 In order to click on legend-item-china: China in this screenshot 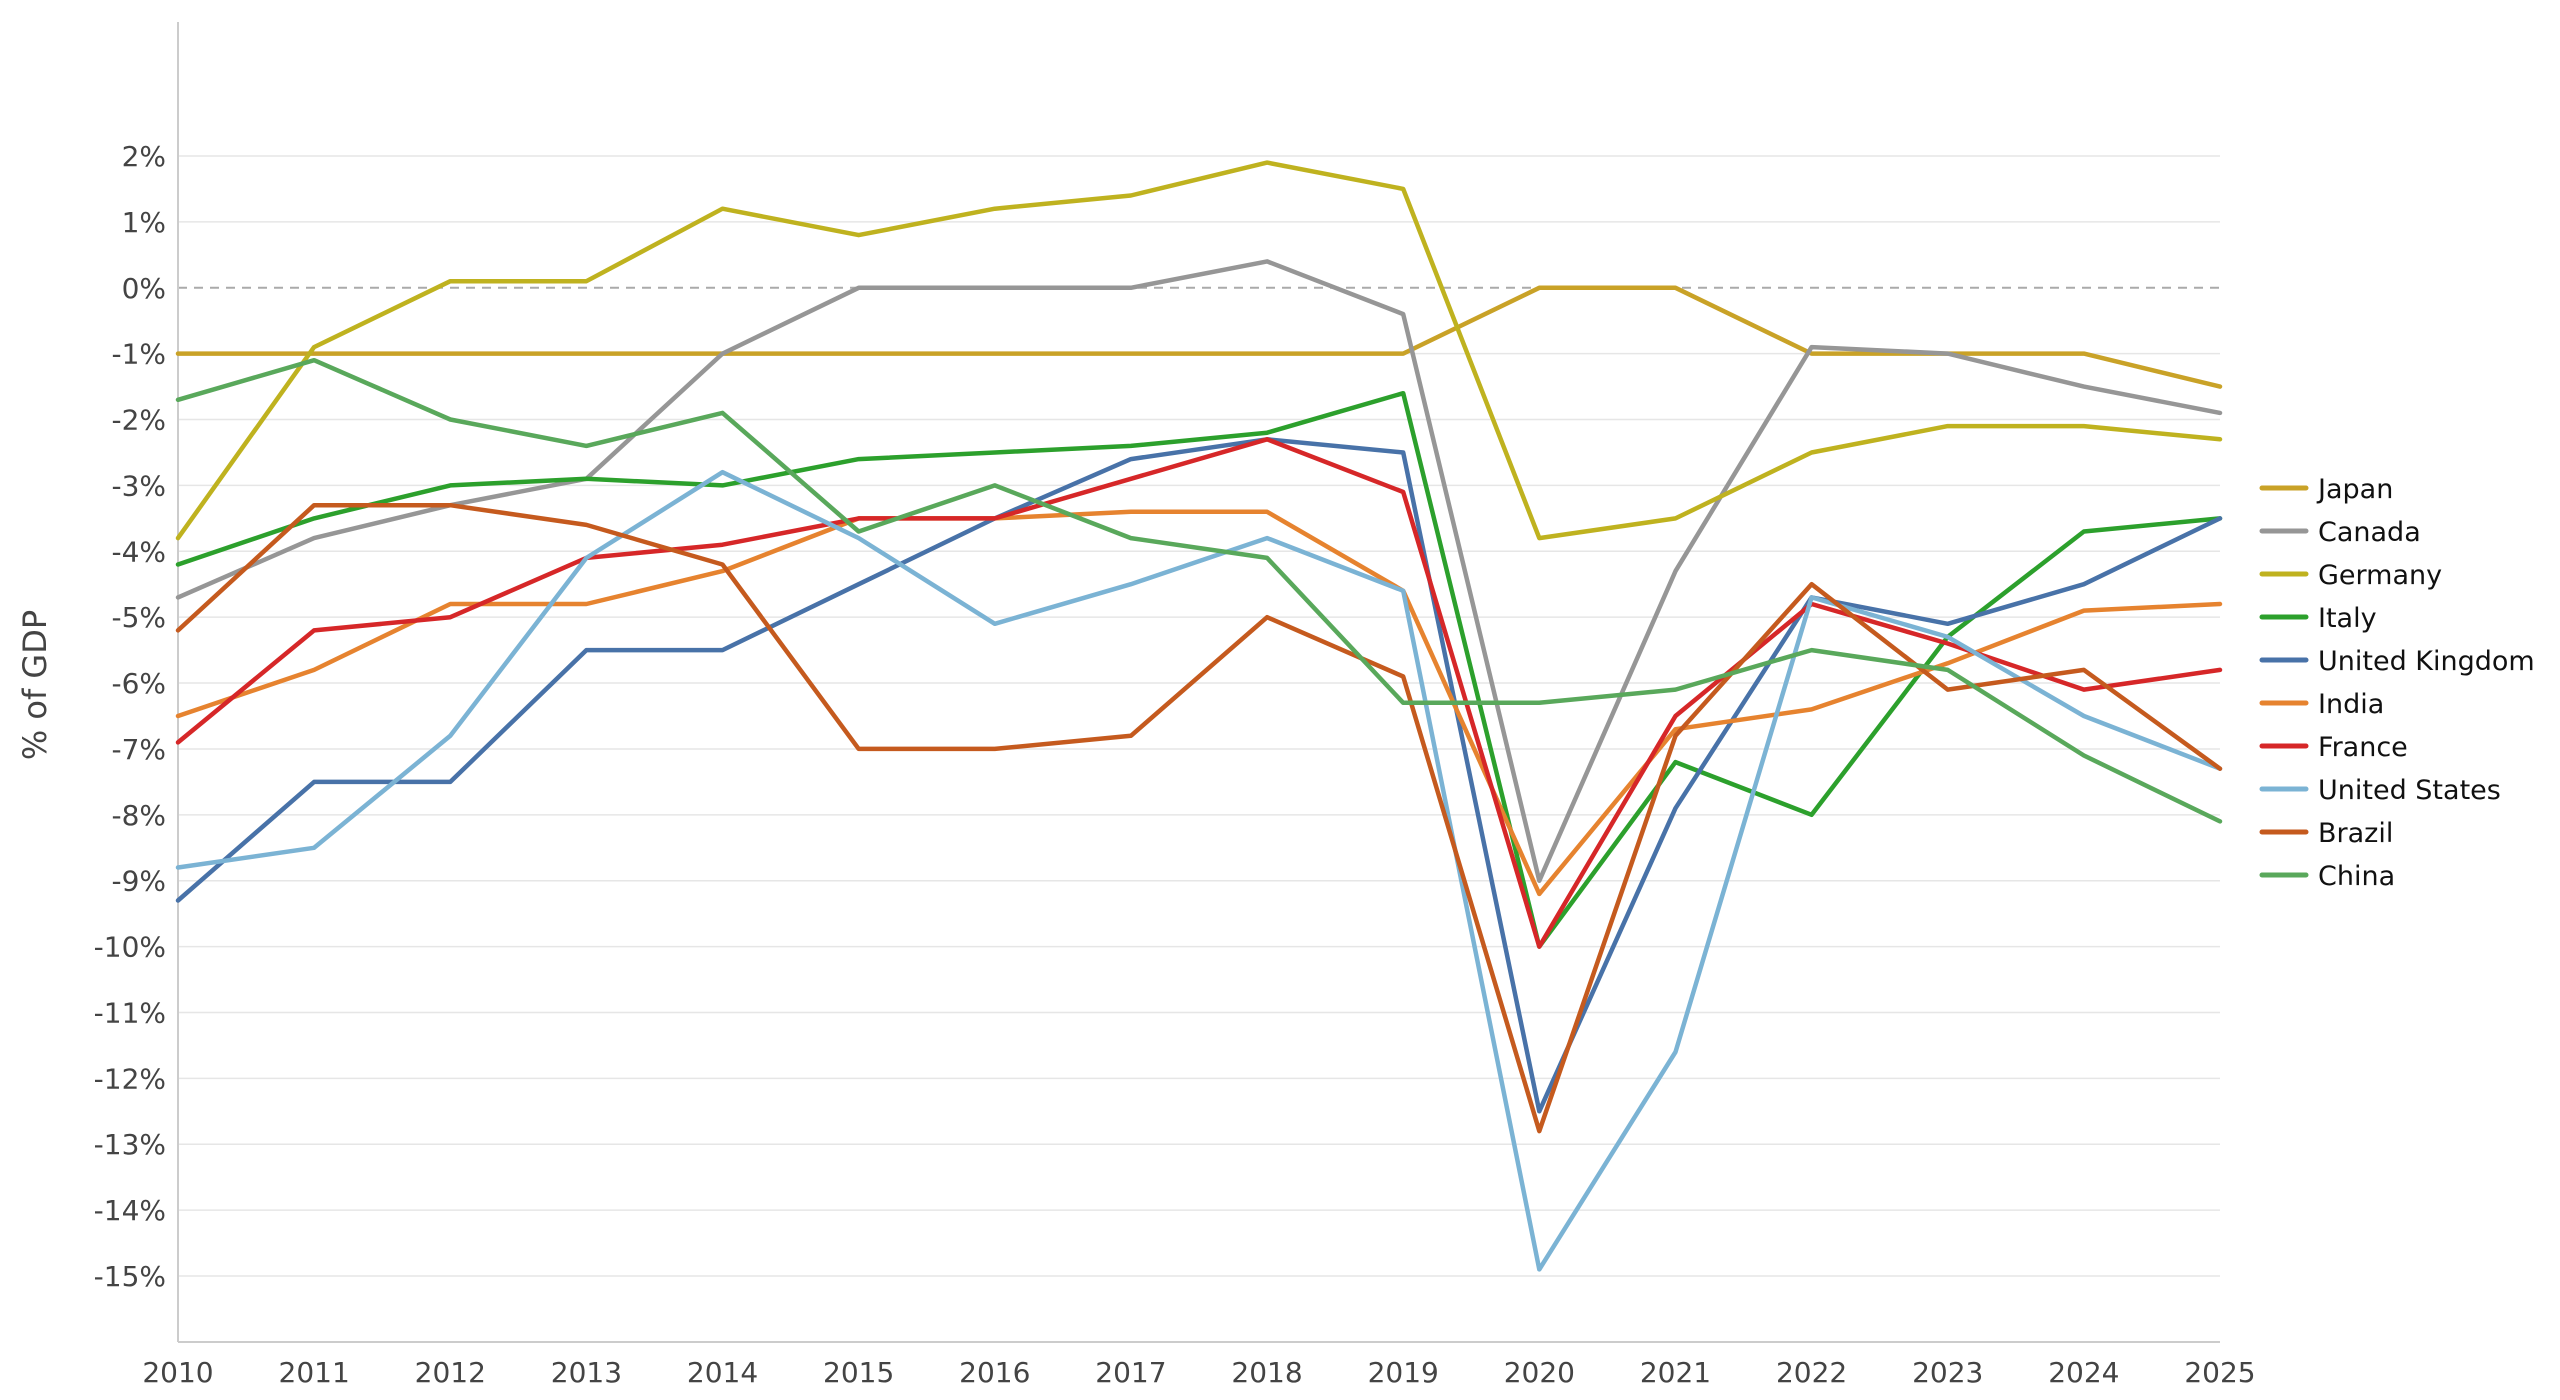, I will do `click(2327, 876)`.